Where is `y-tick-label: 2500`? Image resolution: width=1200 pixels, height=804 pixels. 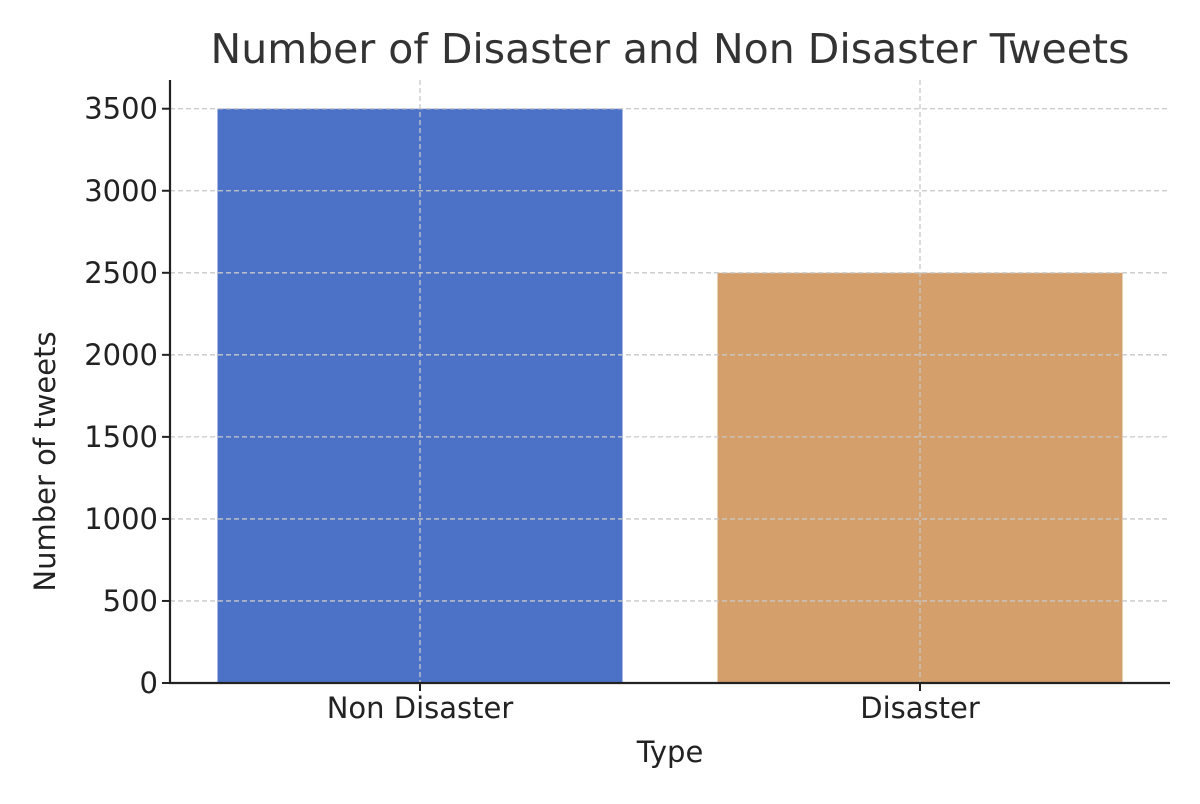
y-tick-label: 2500 is located at coordinates (121, 273).